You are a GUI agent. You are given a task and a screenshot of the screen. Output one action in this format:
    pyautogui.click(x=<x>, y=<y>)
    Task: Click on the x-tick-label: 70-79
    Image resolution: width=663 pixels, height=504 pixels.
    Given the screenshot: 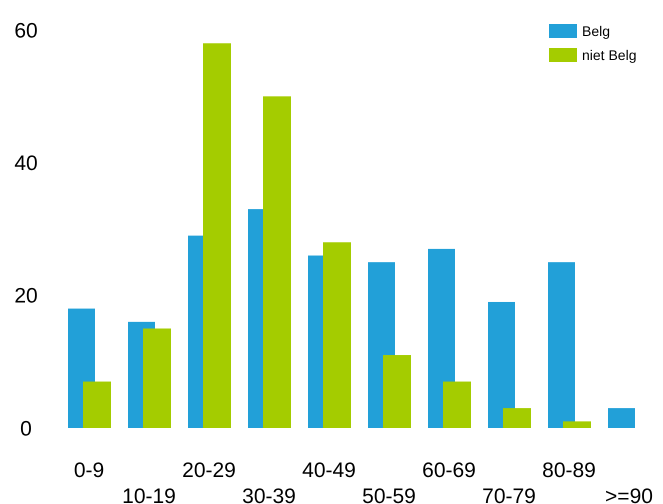 What is the action you would take?
    pyautogui.click(x=509, y=494)
    